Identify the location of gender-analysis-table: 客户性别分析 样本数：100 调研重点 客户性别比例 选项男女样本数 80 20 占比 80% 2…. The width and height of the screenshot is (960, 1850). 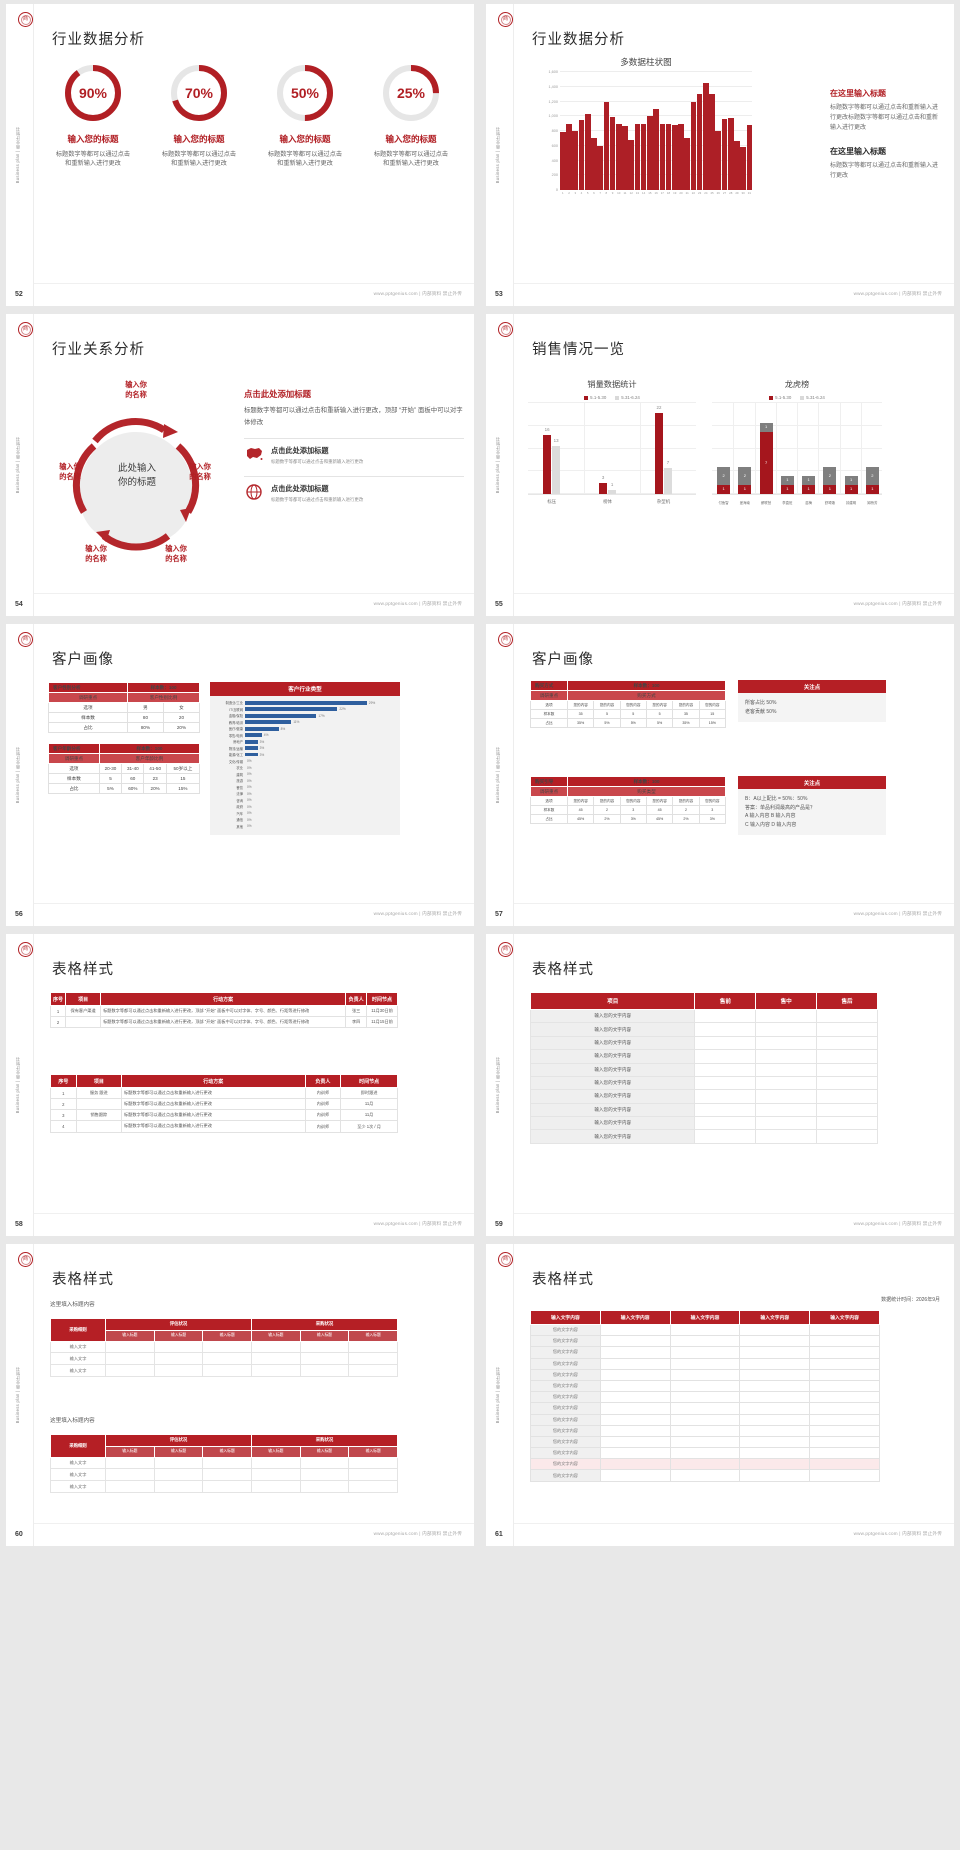
(124, 738).